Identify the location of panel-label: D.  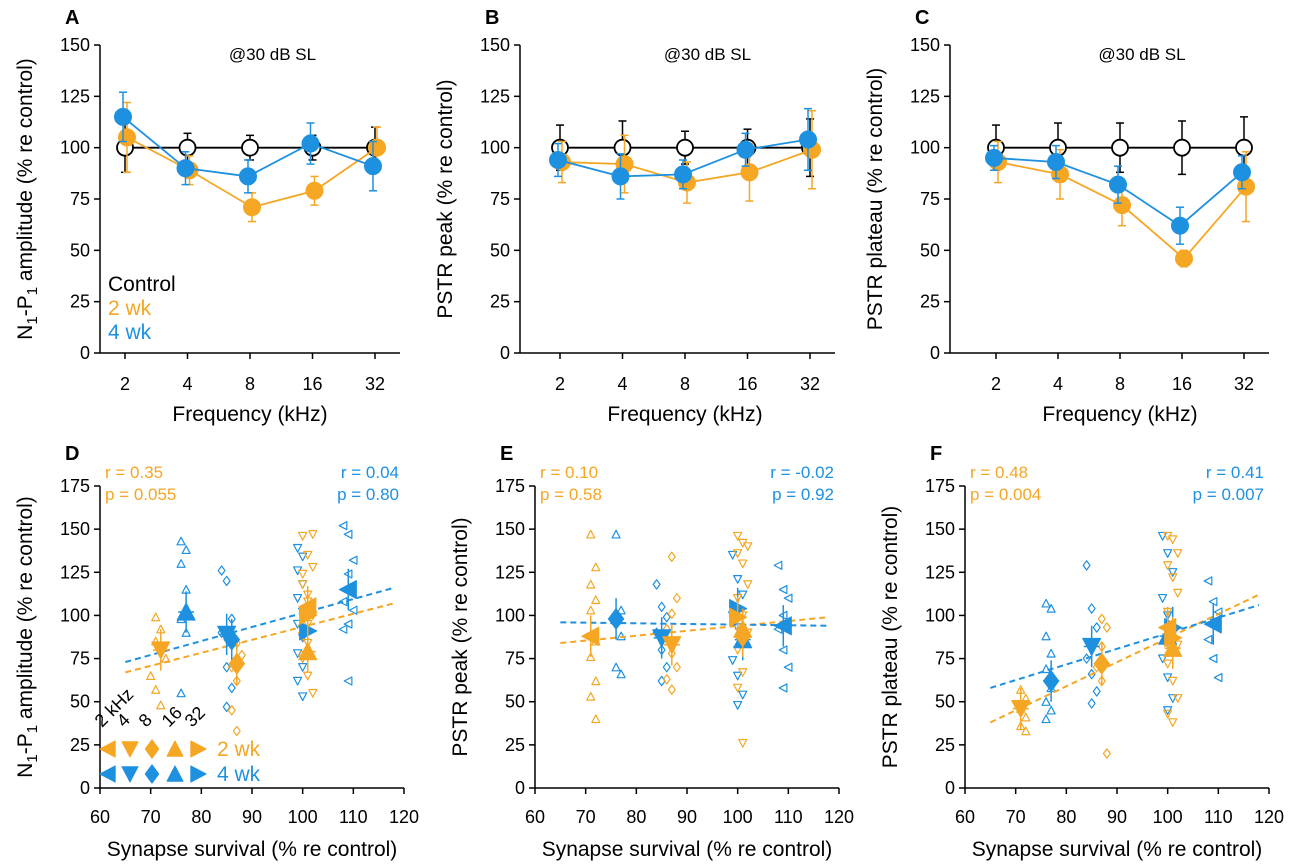
(72, 454).